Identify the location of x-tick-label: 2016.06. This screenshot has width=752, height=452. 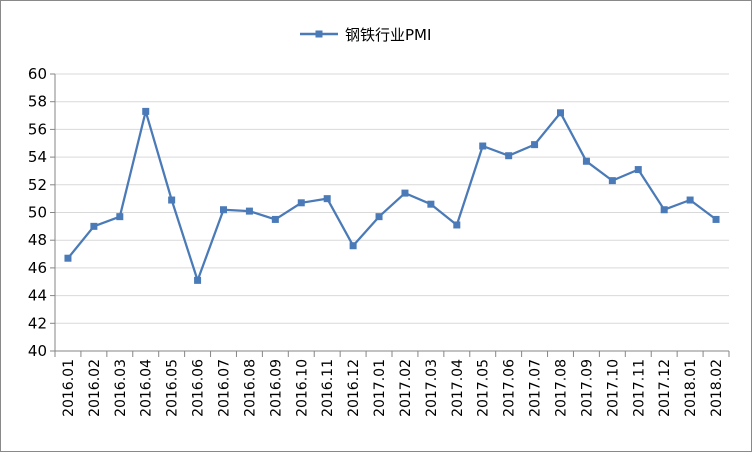
(199, 388).